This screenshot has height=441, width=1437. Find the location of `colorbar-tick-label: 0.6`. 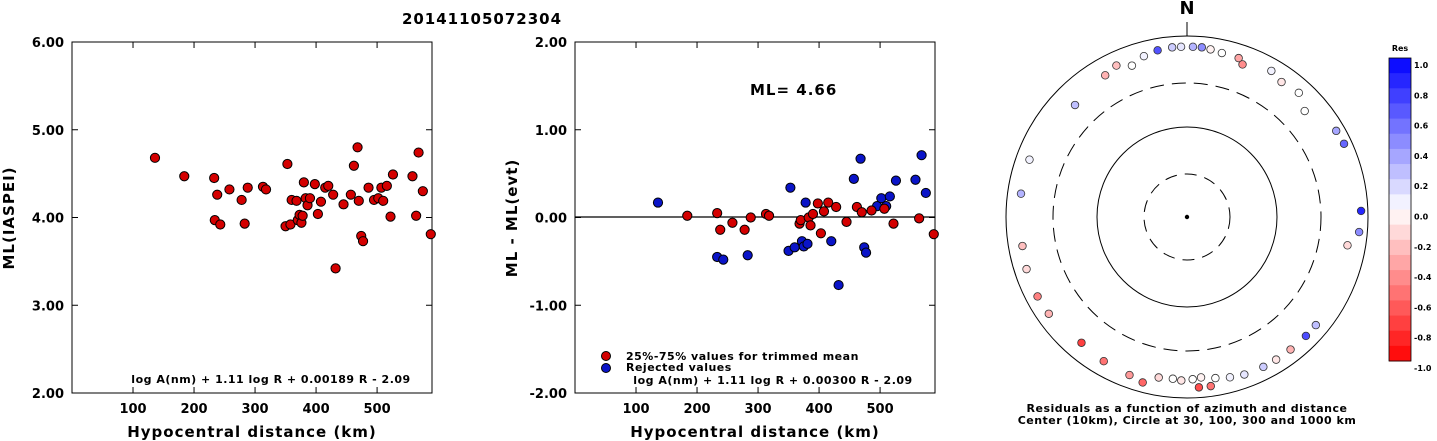

colorbar-tick-label: 0.6 is located at coordinates (1421, 126).